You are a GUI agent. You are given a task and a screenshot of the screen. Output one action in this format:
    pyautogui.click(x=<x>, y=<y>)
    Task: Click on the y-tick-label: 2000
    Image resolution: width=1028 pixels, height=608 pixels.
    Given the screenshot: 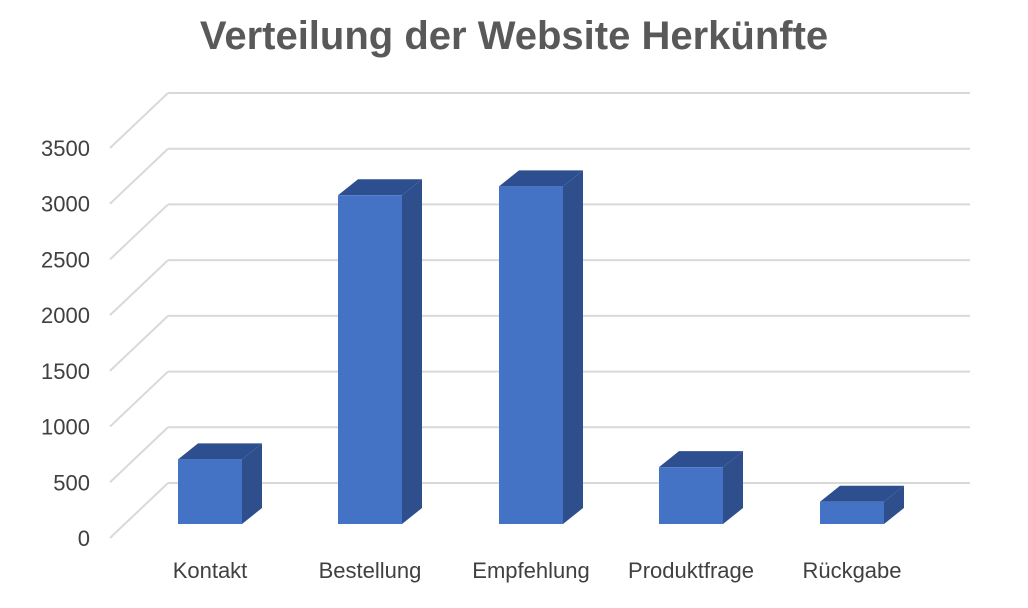 What is the action you would take?
    pyautogui.click(x=65, y=315)
    